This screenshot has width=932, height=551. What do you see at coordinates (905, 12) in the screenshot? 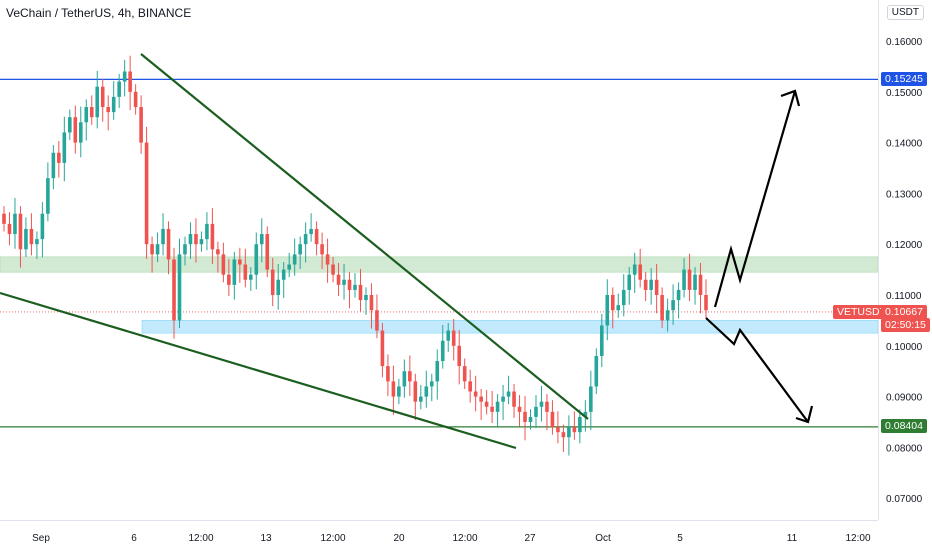
I see `currency-unit-button: USDT` at bounding box center [905, 12].